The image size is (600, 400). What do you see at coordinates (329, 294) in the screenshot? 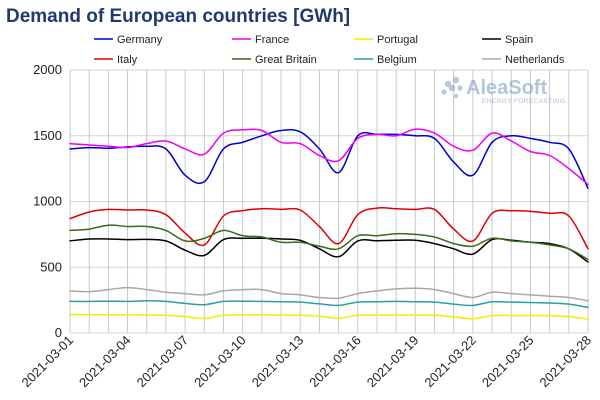
I see `series-line-netherlands` at bounding box center [329, 294].